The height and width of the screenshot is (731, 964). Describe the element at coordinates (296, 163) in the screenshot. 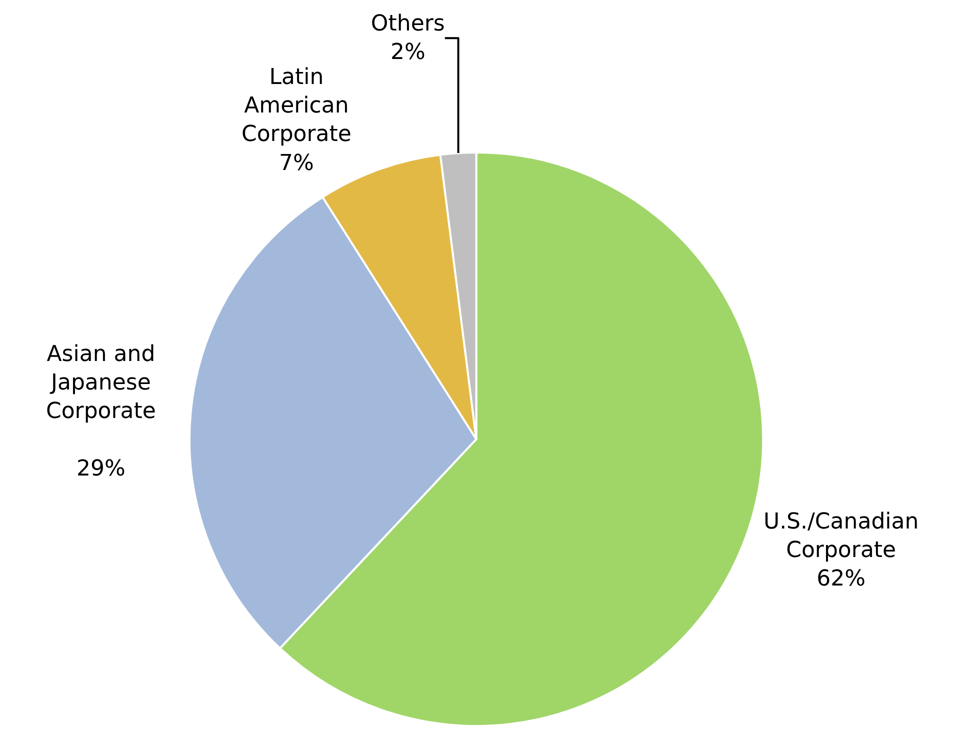

I see `data-label: 7%` at that location.